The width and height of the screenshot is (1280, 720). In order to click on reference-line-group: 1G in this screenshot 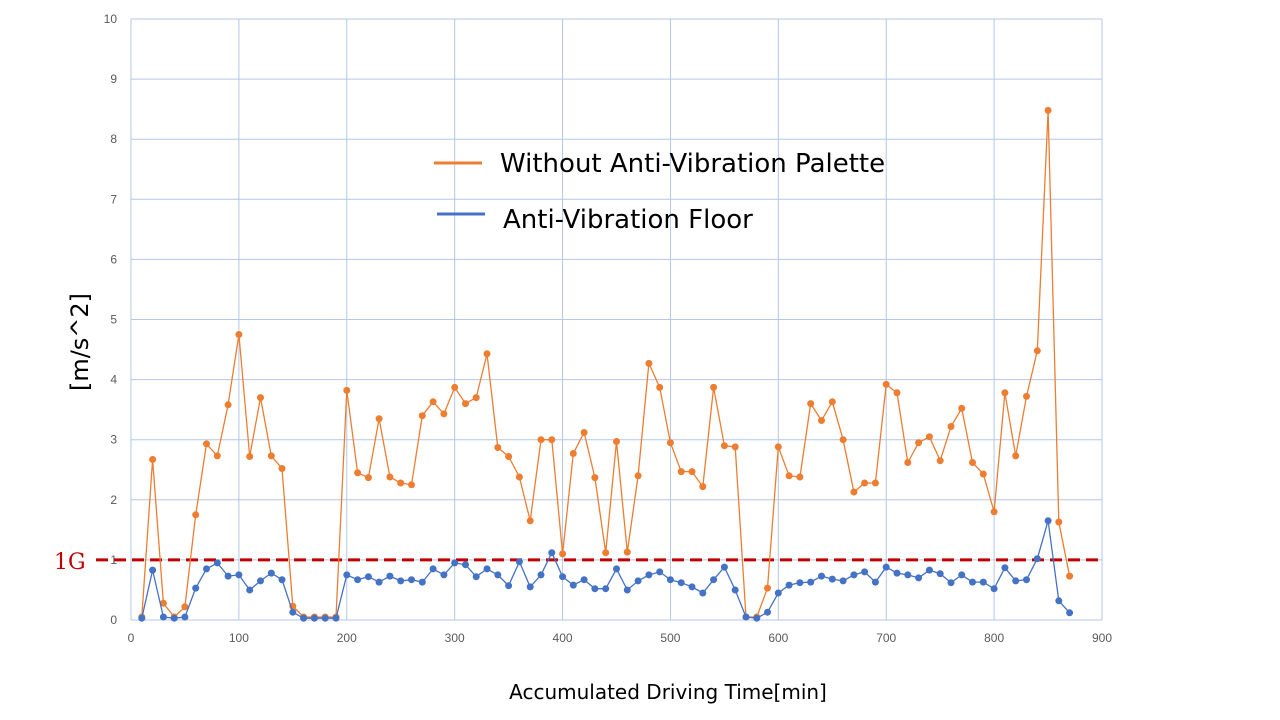, I will do `click(578, 562)`.